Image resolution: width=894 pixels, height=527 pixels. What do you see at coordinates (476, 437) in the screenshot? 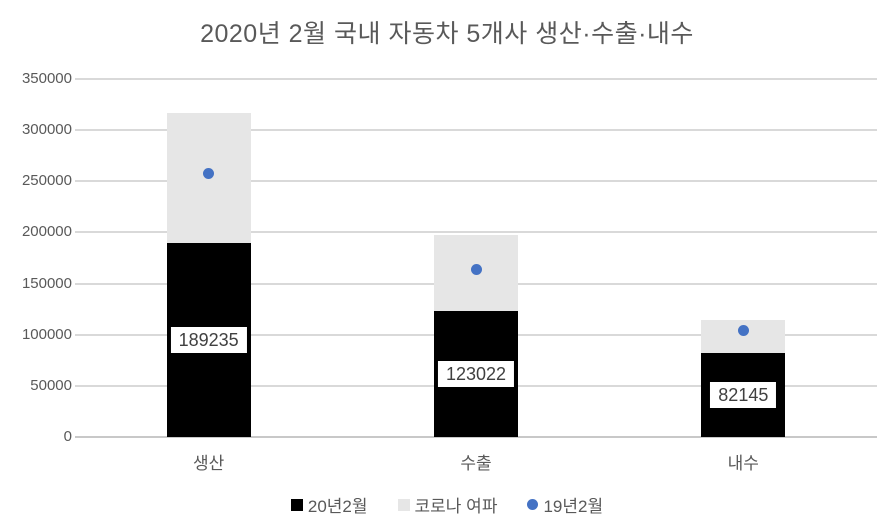
I see `x-axis-line` at bounding box center [476, 437].